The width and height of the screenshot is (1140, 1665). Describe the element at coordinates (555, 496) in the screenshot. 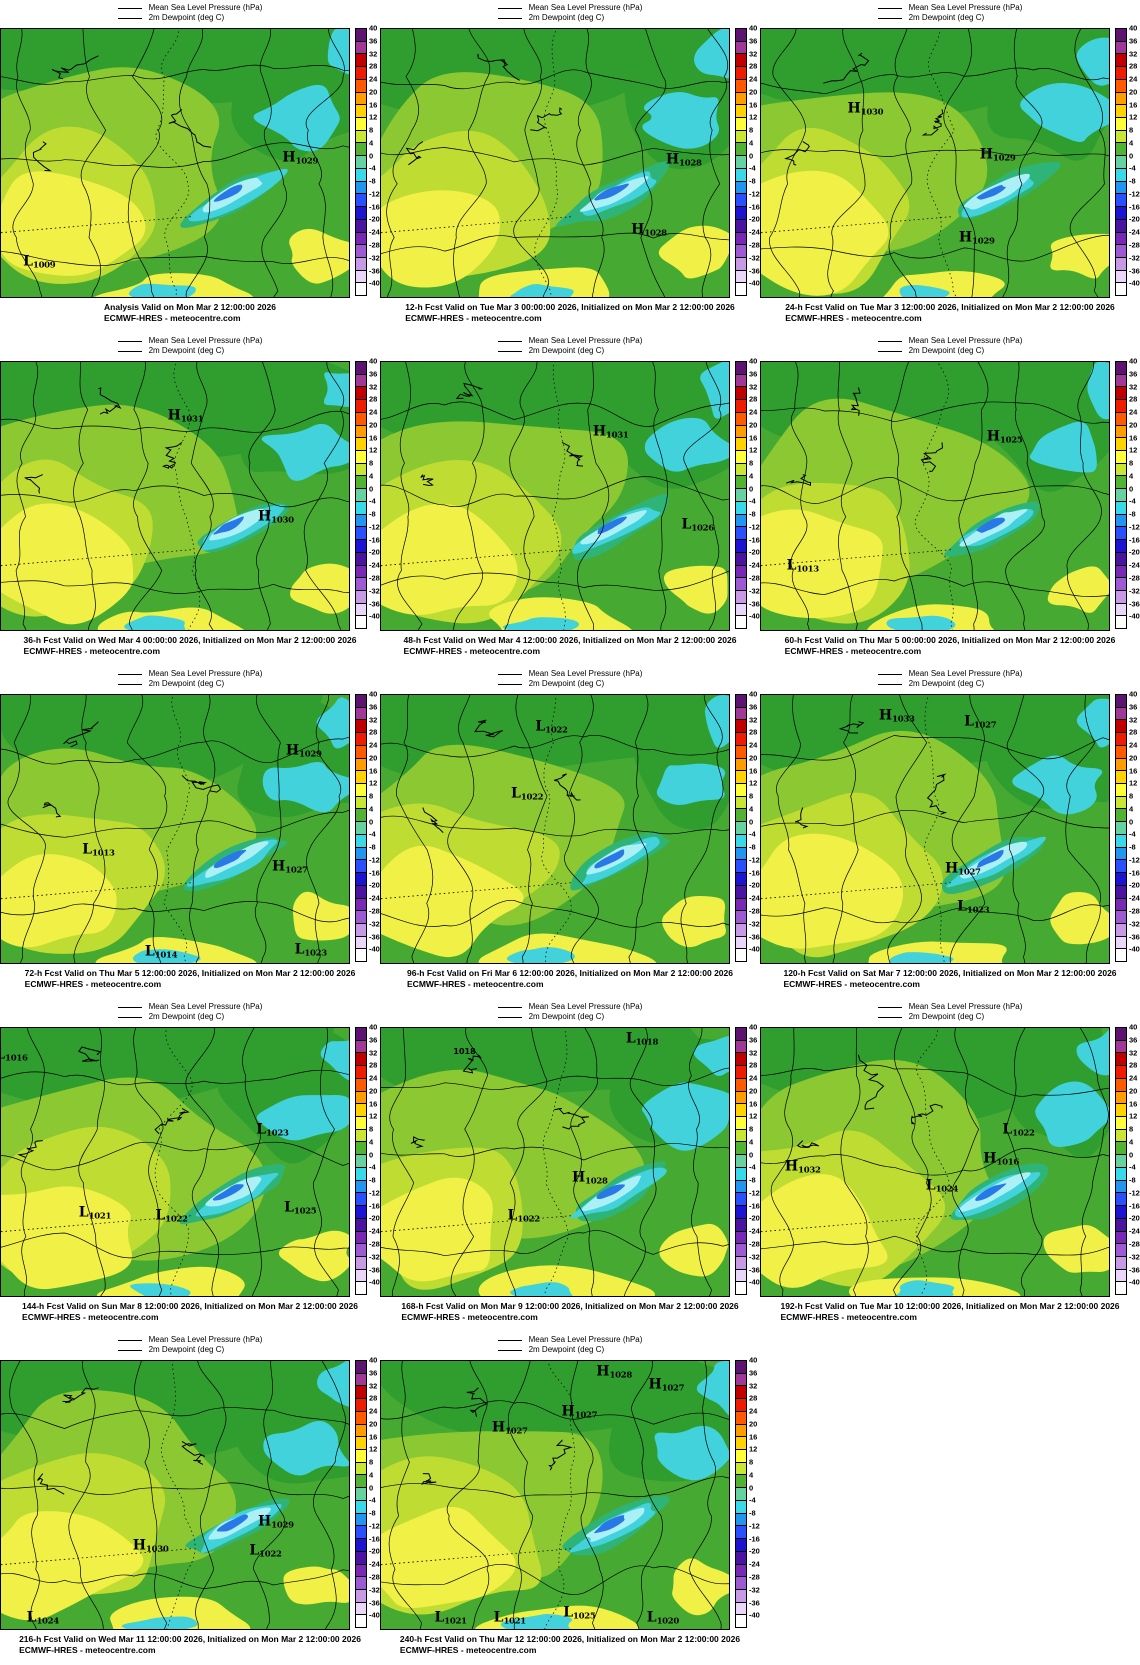

I see `weather-map: H1031 L1026` at that location.